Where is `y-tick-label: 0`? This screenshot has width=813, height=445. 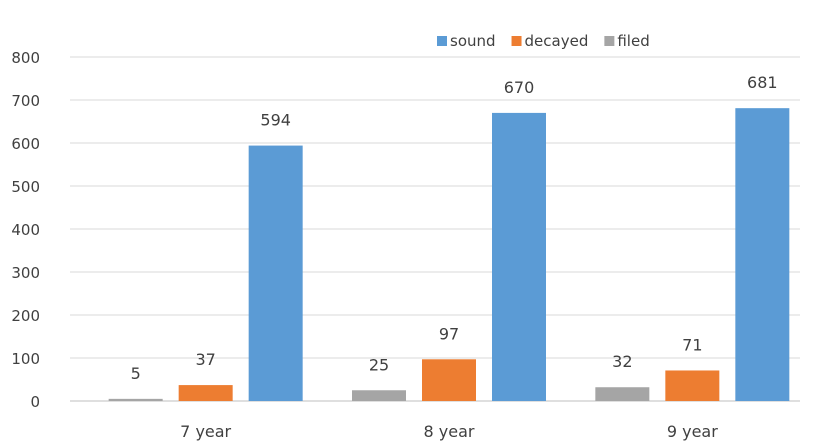 y-tick-label: 0 is located at coordinates (35, 402).